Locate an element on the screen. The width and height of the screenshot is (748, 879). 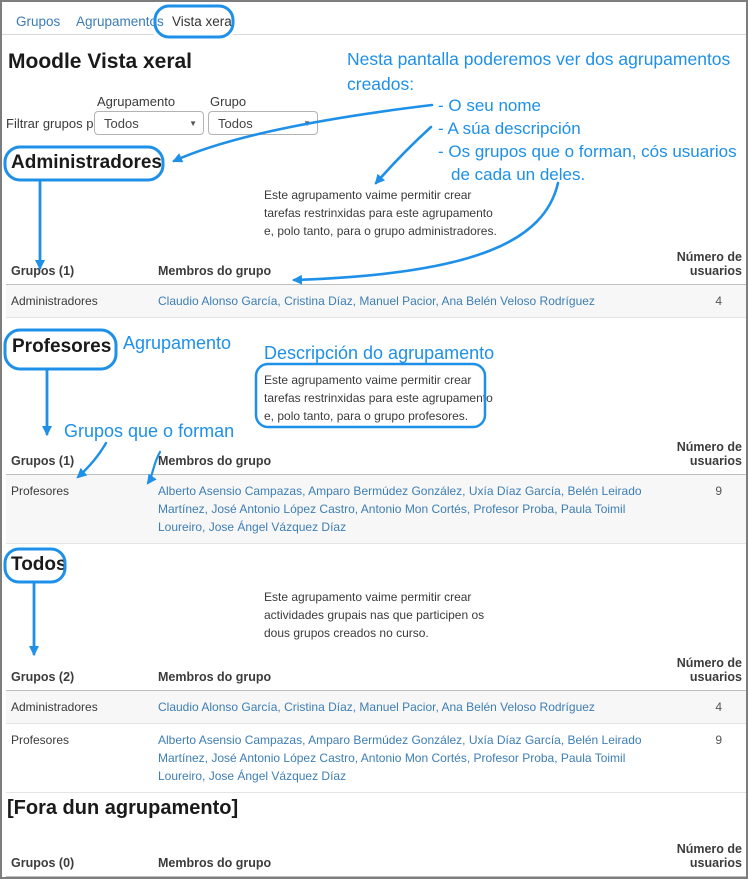
group-select: Todos ▼ is located at coordinates (263, 123).